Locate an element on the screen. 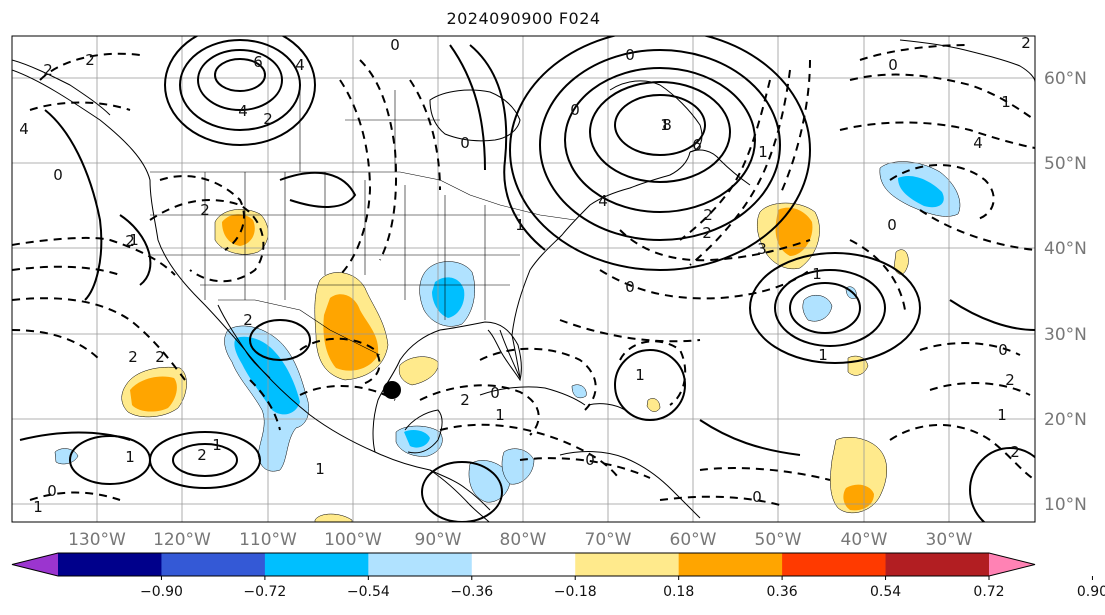 The height and width of the screenshot is (615, 1105). lon-label-100: 100°W is located at coordinates (353, 540).